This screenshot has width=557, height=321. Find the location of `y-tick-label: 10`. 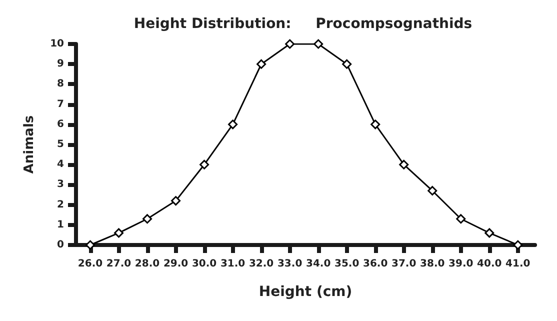

y-tick-label: 10 is located at coordinates (57, 44).